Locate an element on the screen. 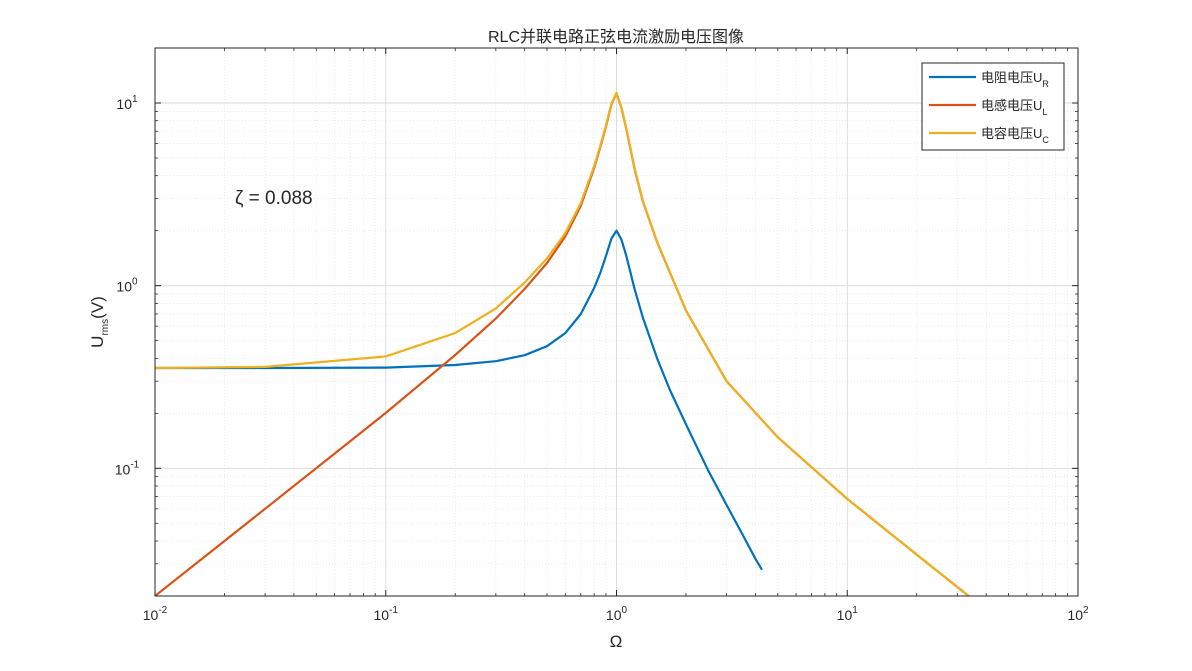 This screenshot has width=1192, height=671. legend-items: 电阻电压UR 电感电压UL 电容电压UC is located at coordinates (989, 107).